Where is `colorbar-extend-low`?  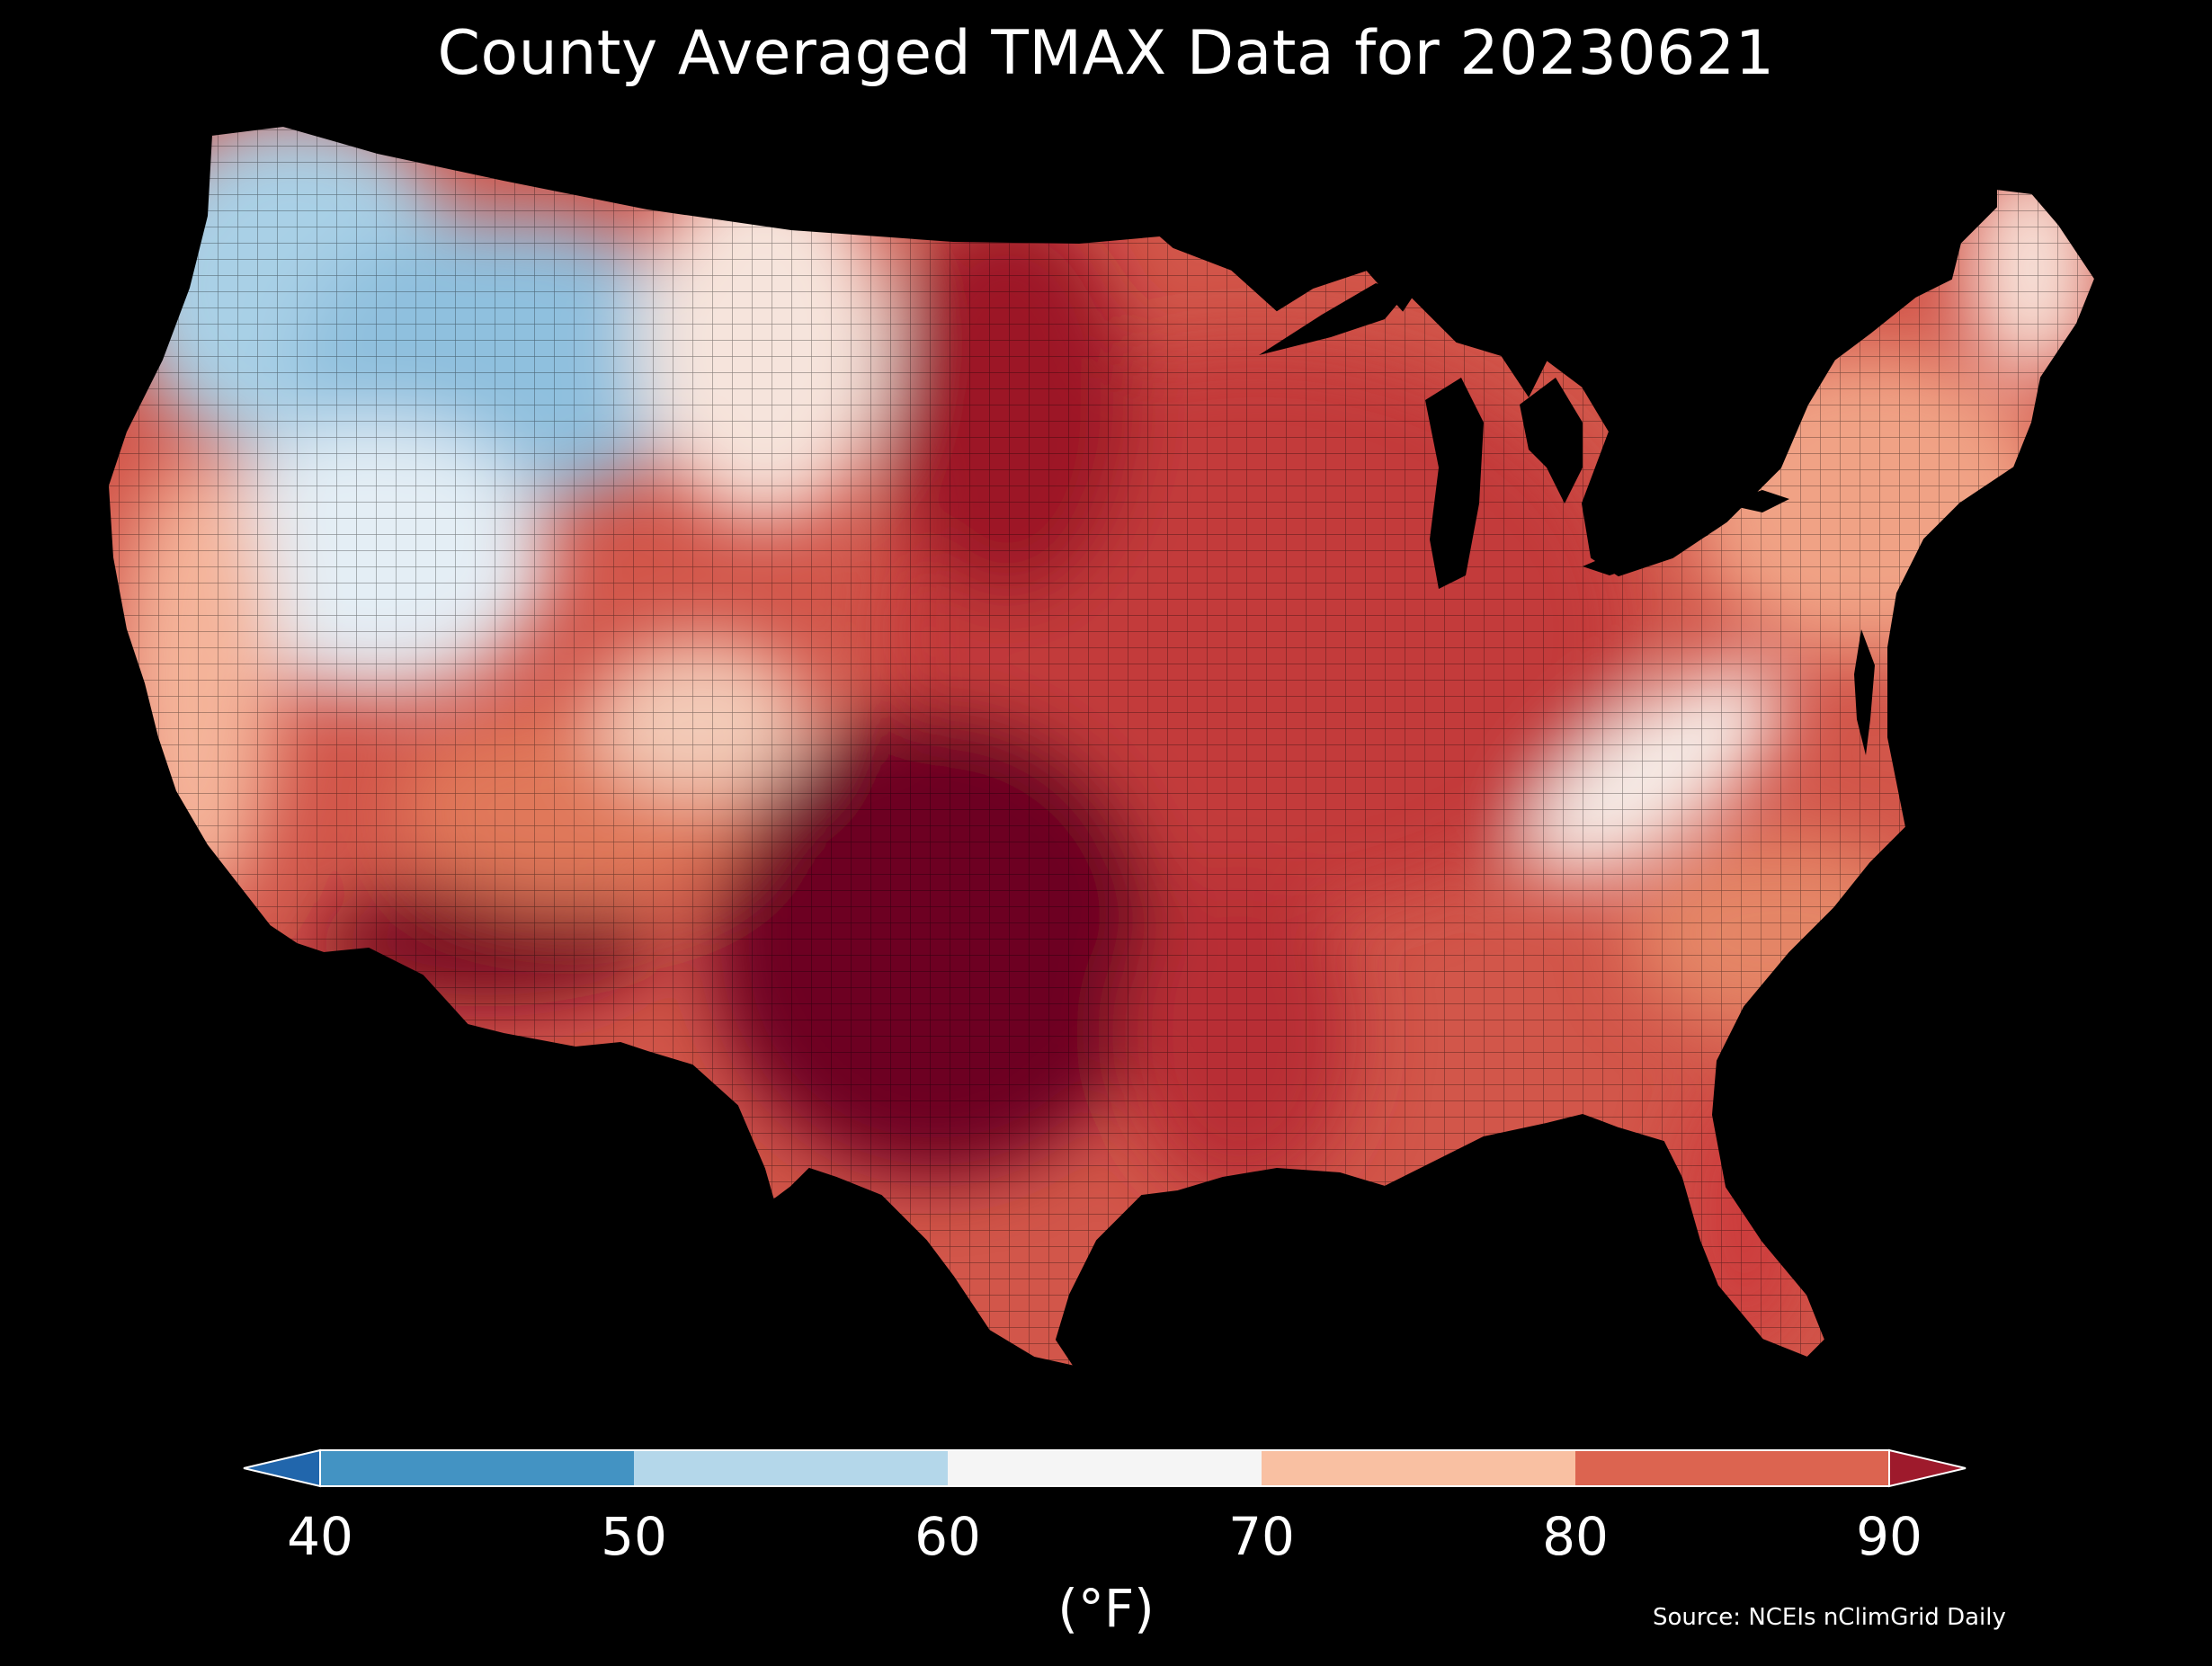 colorbar-extend-low is located at coordinates (282, 1468).